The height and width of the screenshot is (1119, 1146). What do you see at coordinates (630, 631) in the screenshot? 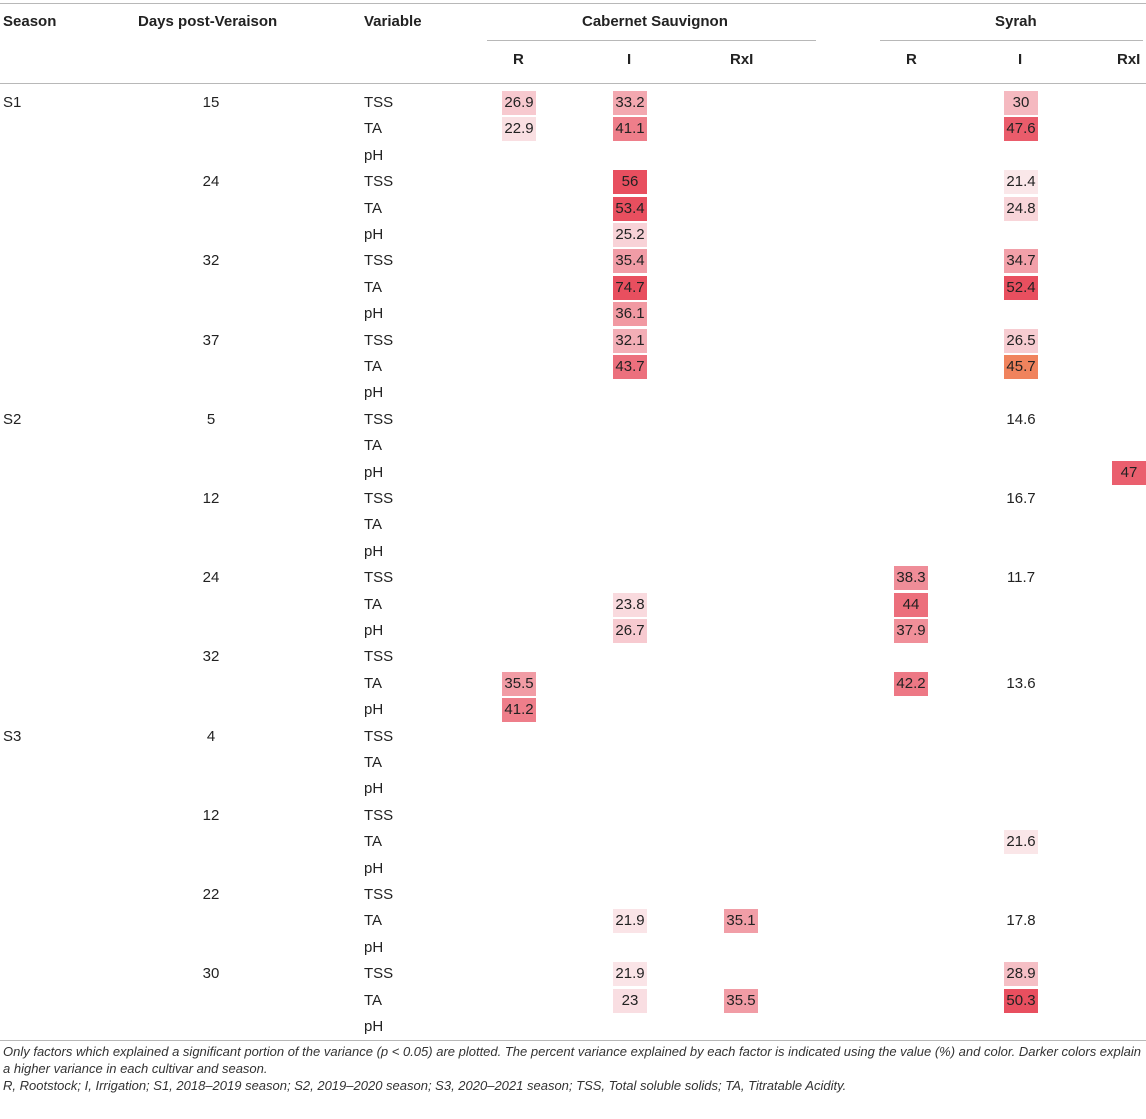
I see `variance-cell-cs-i: 26.7` at bounding box center [630, 631].